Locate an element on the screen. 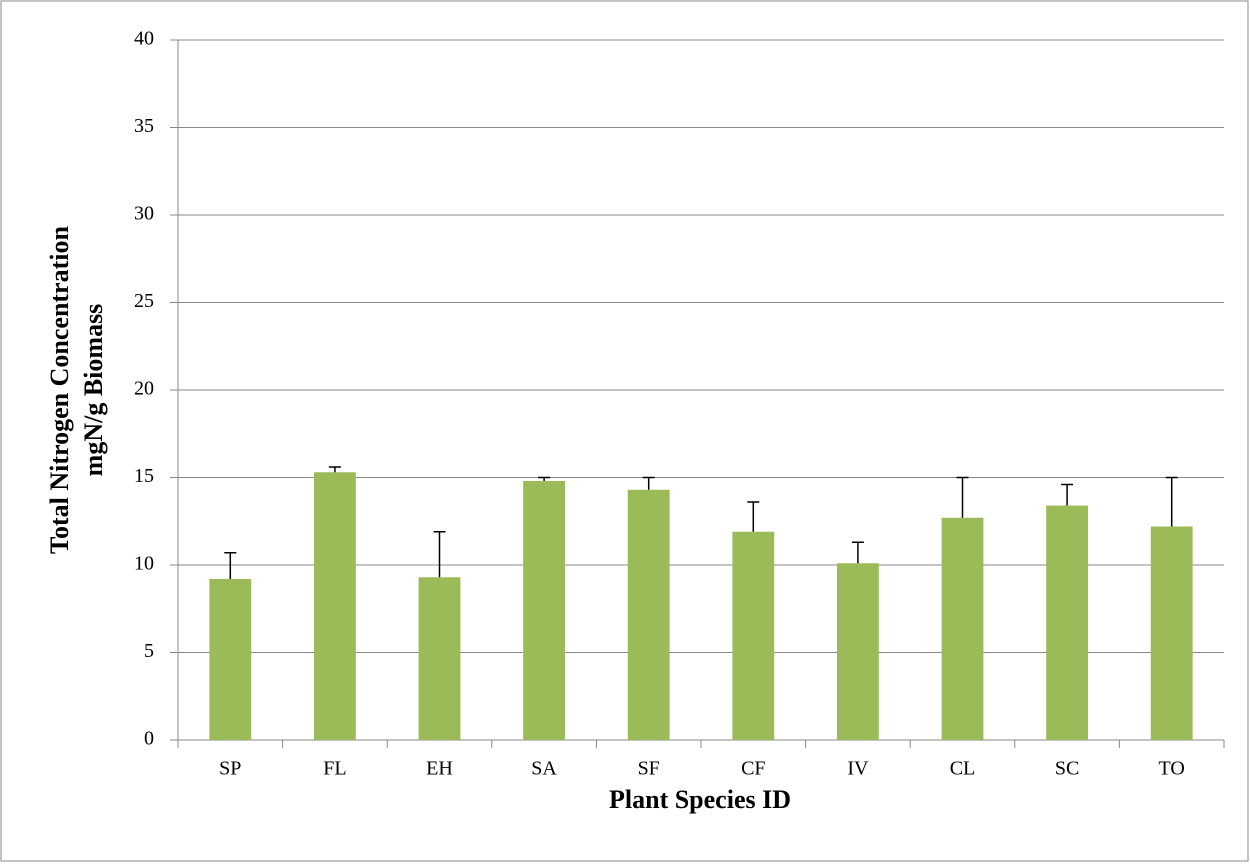 This screenshot has height=868, width=1250. y-axis-label: mgN/g Biomass is located at coordinates (93, 390).